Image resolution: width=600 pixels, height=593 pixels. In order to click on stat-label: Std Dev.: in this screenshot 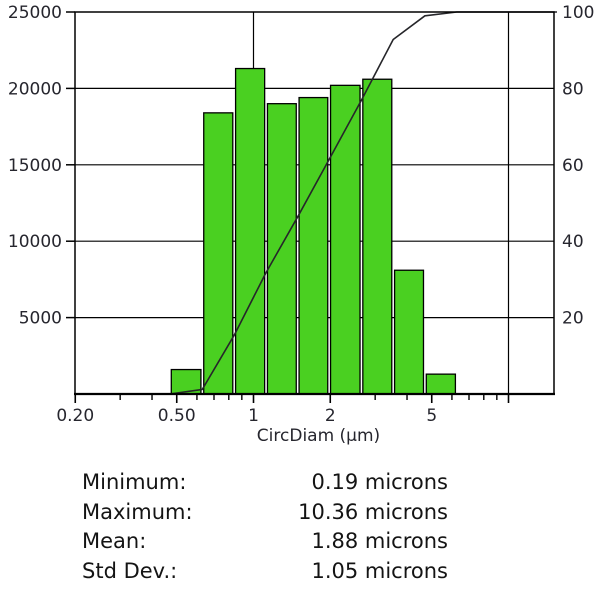, I will do `click(130, 570)`.